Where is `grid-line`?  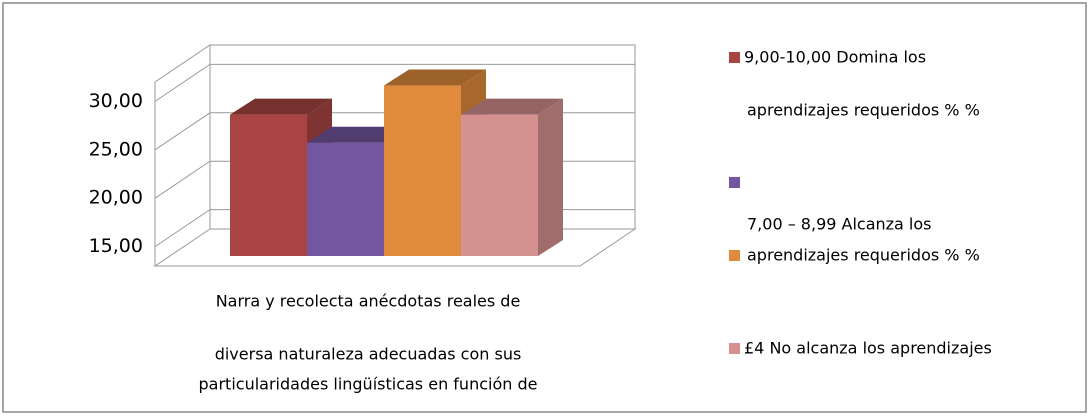
grid-line is located at coordinates (394, 82).